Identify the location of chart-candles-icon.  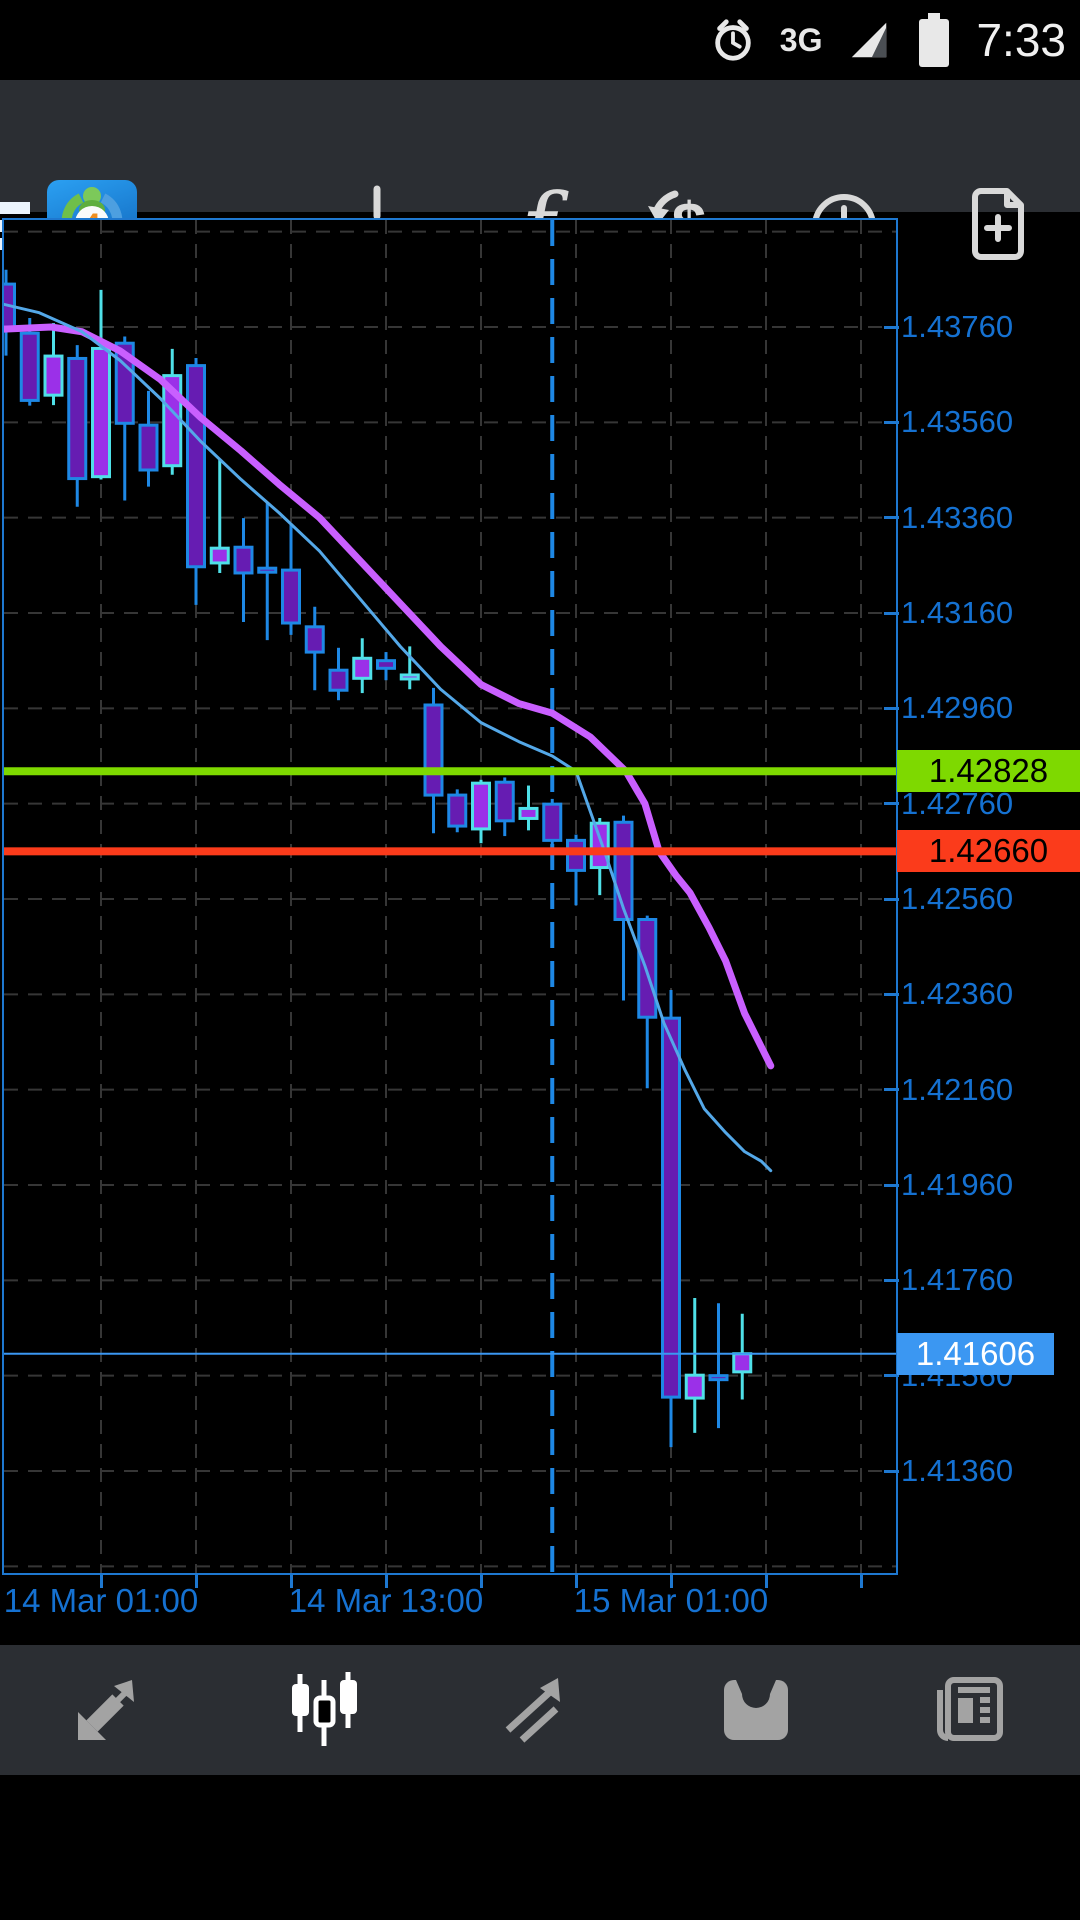
(324, 1709).